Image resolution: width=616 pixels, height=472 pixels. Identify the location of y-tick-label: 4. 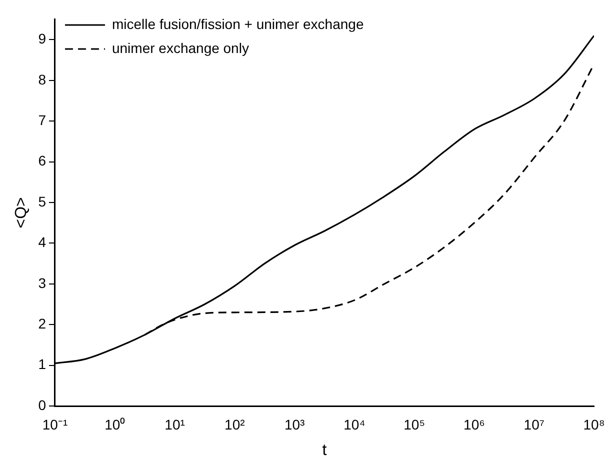
(42, 242).